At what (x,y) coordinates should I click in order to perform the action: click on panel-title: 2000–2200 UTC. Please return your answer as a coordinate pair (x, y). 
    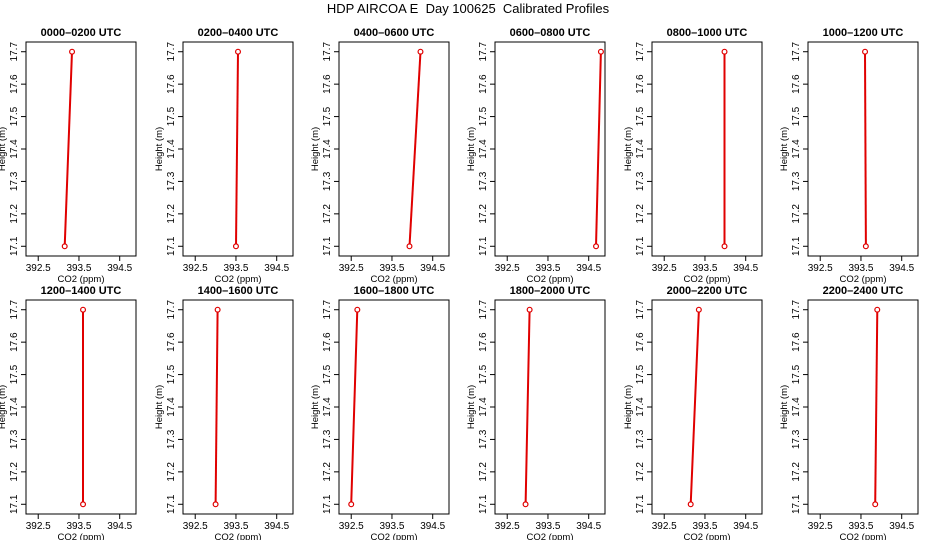
    Looking at the image, I should click on (707, 291).